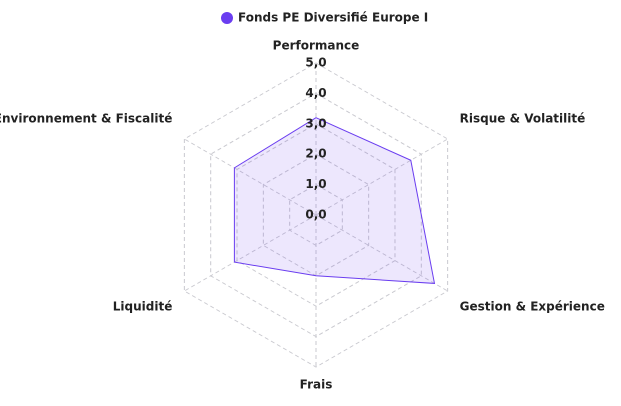 This screenshot has height=406, width=621. Describe the element at coordinates (315, 63) in the screenshot. I see `tick-label: 5,0` at that location.